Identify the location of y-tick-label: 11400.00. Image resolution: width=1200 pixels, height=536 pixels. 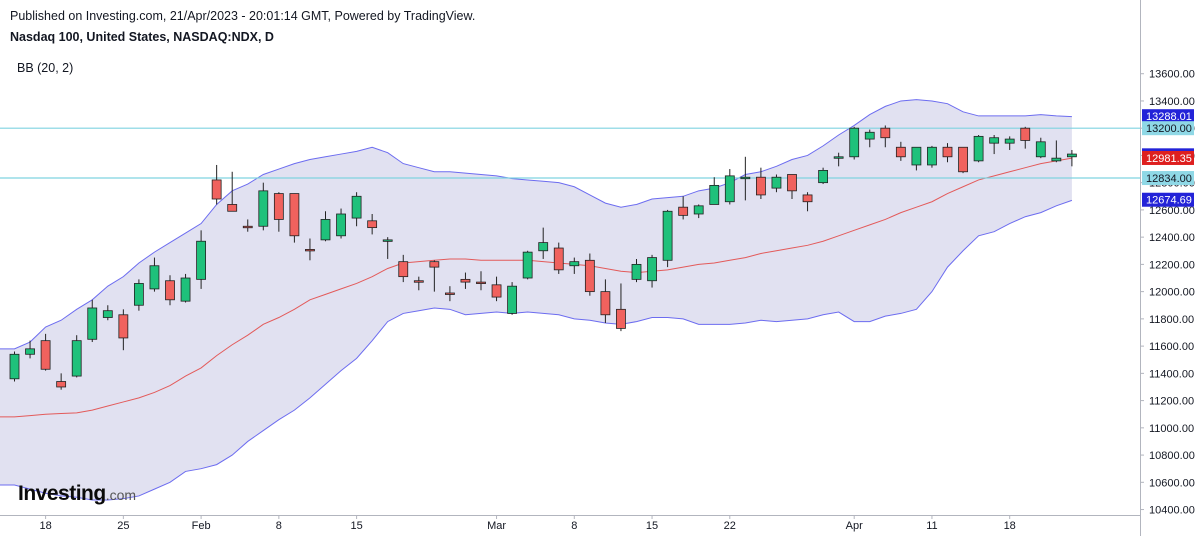
(1171, 374).